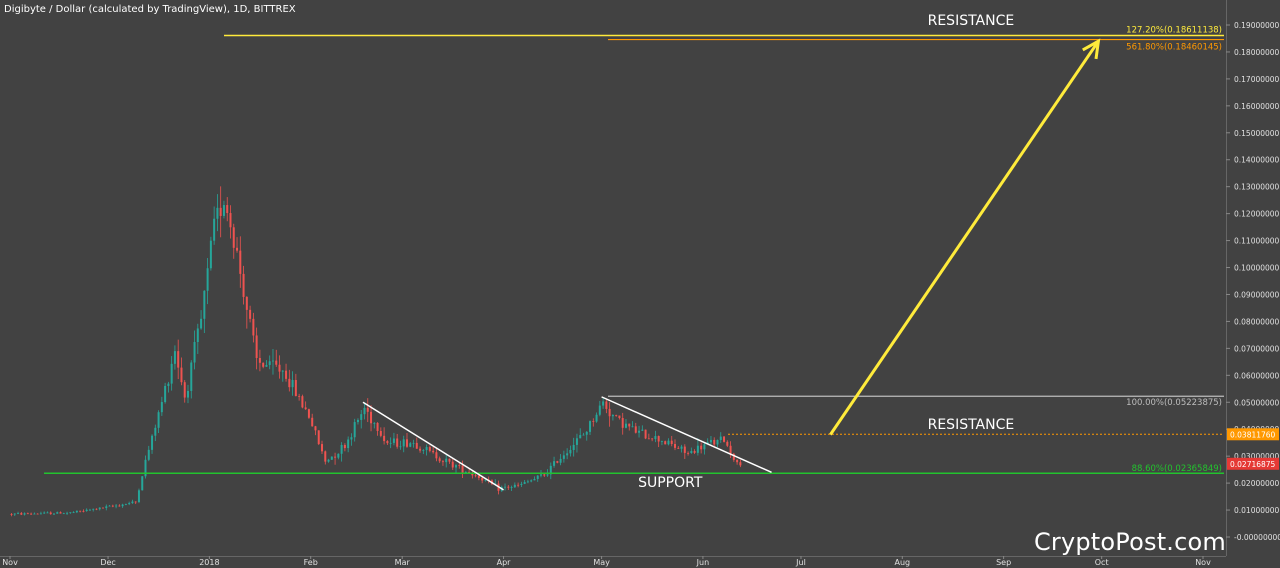 This screenshot has height=568, width=1280. What do you see at coordinates (107, 562) in the screenshot?
I see `x-tick-label: Dec` at bounding box center [107, 562].